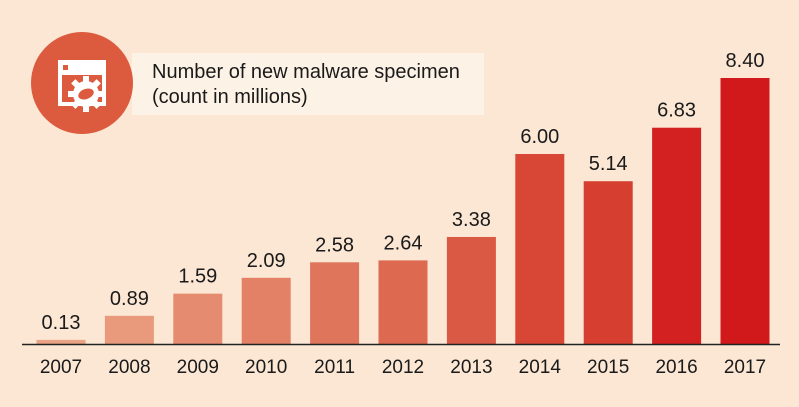 This screenshot has height=407, width=799. Describe the element at coordinates (335, 303) in the screenshot. I see `bar-2011` at that location.